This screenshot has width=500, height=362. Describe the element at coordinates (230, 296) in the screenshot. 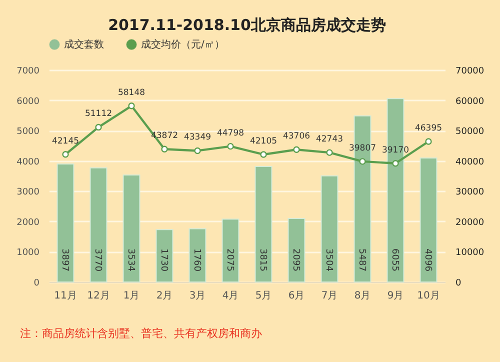

I see `x-tick-label: 4月` at that location.